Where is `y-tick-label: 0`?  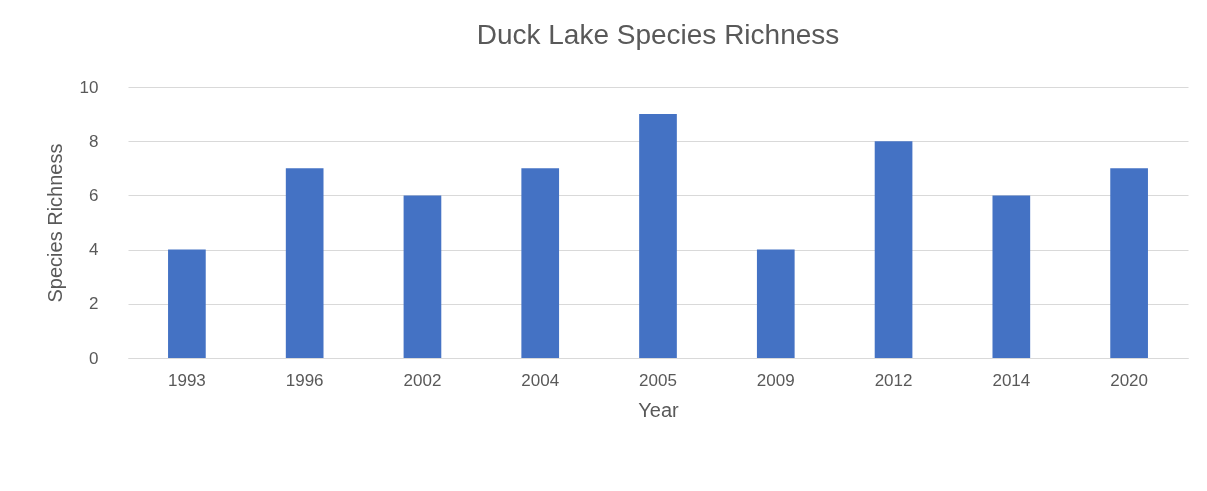 y-tick-label: 0 is located at coordinates (94, 358).